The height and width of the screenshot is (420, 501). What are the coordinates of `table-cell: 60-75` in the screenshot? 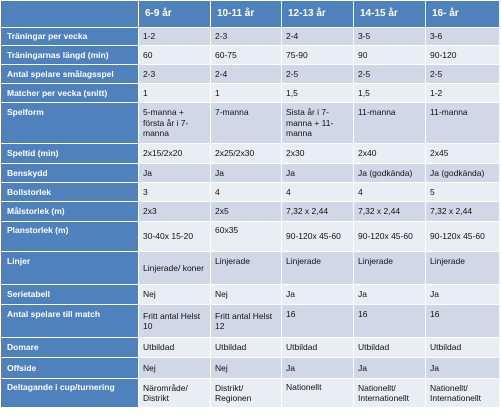 It's located at (246, 55).